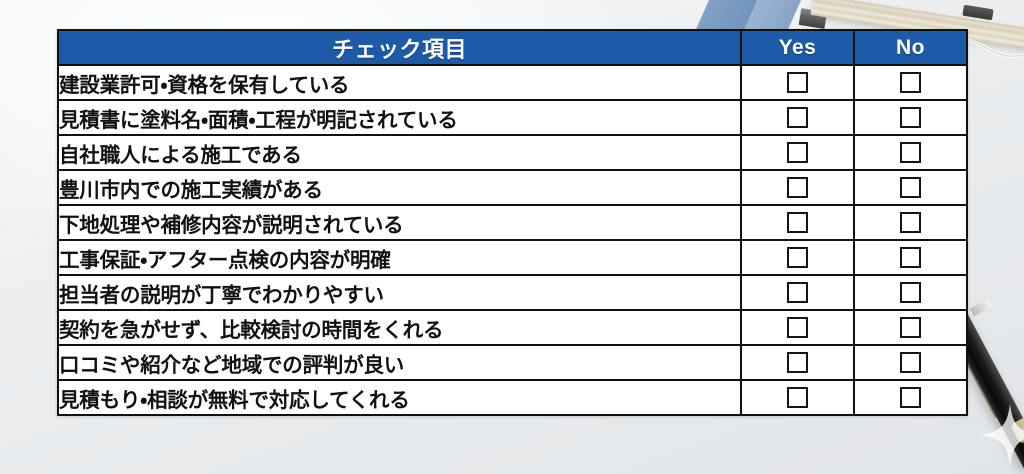 The image size is (1024, 474). I want to click on table-row: 豊川市内での施工実績がある, so click(512, 187).